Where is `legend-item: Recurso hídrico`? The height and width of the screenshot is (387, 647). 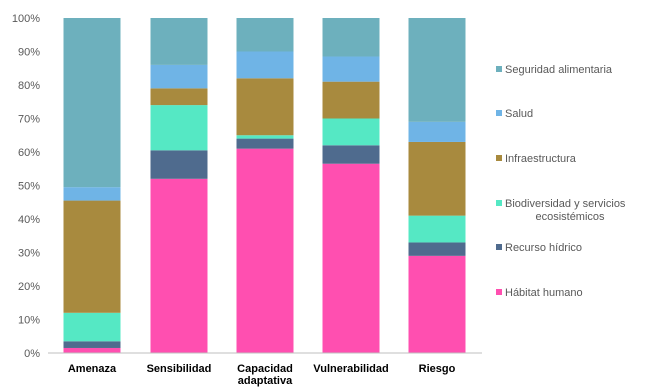 legend-item: Recurso hídrico is located at coordinates (539, 248).